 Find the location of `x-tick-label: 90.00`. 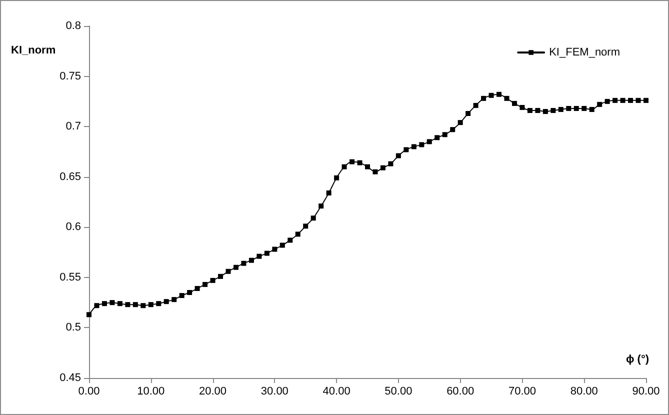

x-tick-label: 90.00 is located at coordinates (646, 392).